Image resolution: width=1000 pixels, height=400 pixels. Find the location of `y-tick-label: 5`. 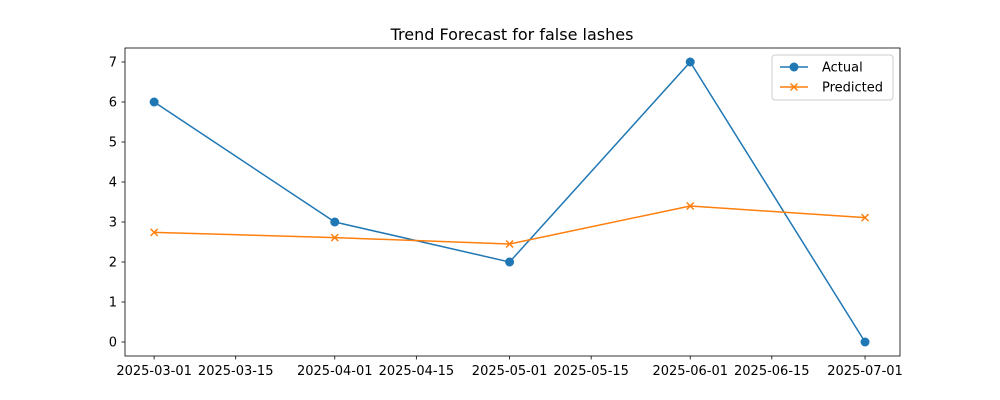

y-tick-label: 5 is located at coordinates (113, 143).